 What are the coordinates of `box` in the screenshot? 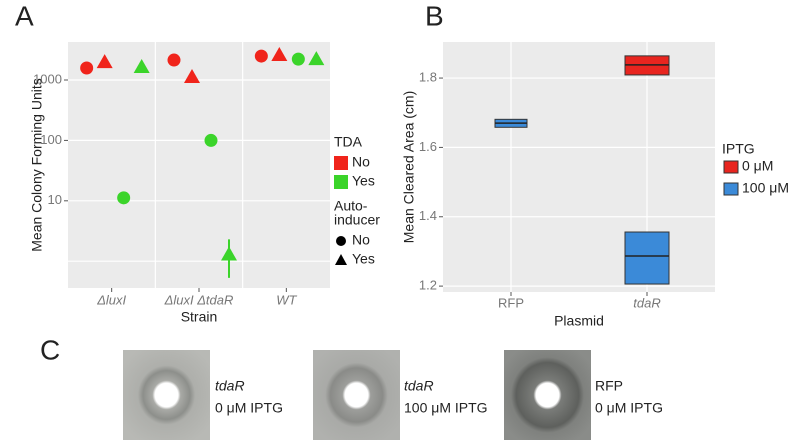 It's located at (647, 258).